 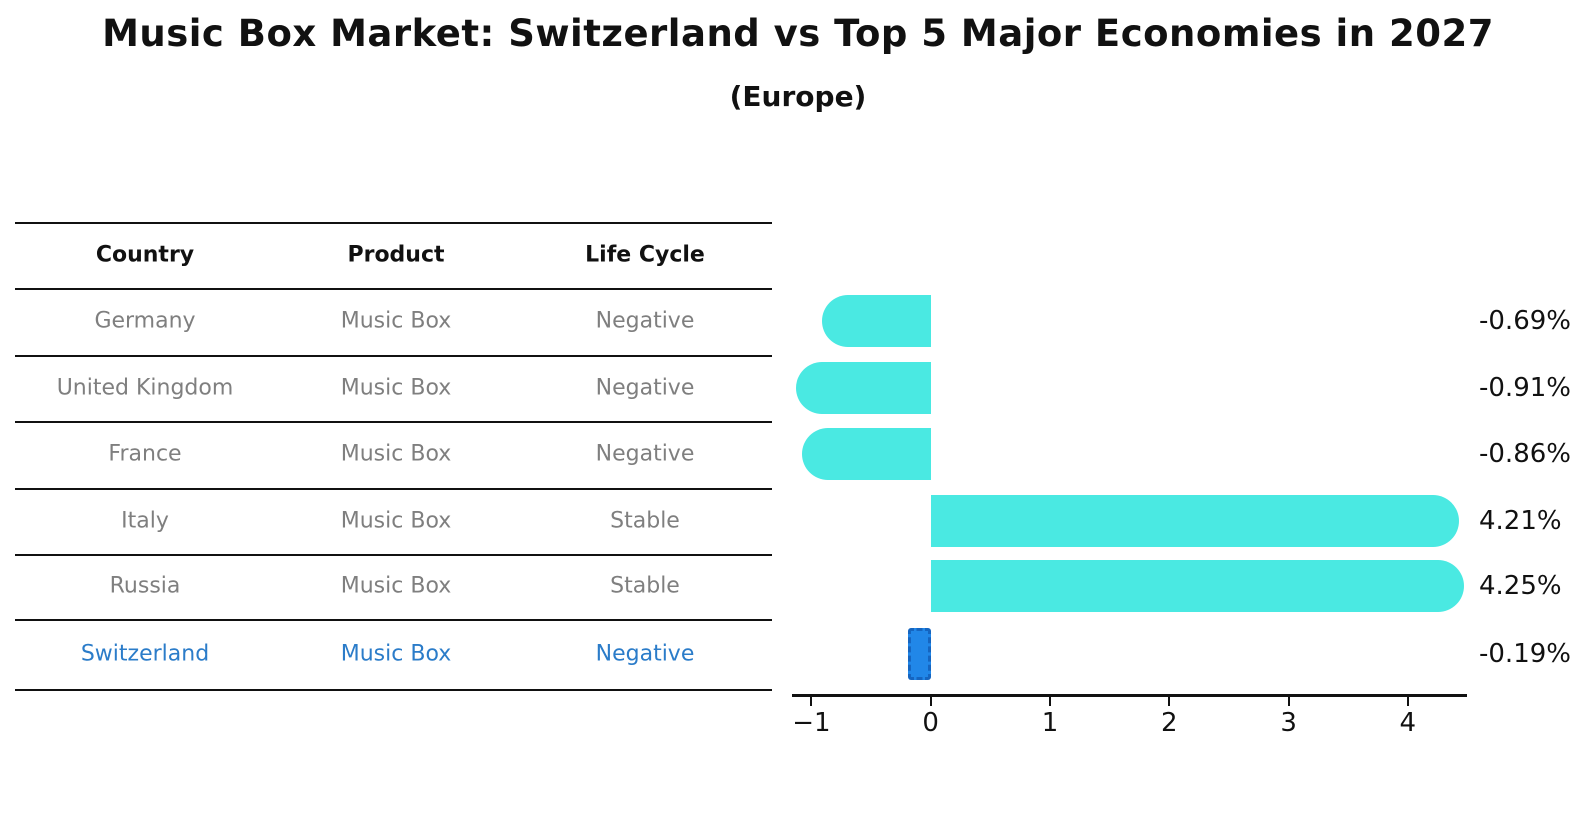 What do you see at coordinates (866, 454) in the screenshot?
I see `bar-france` at bounding box center [866, 454].